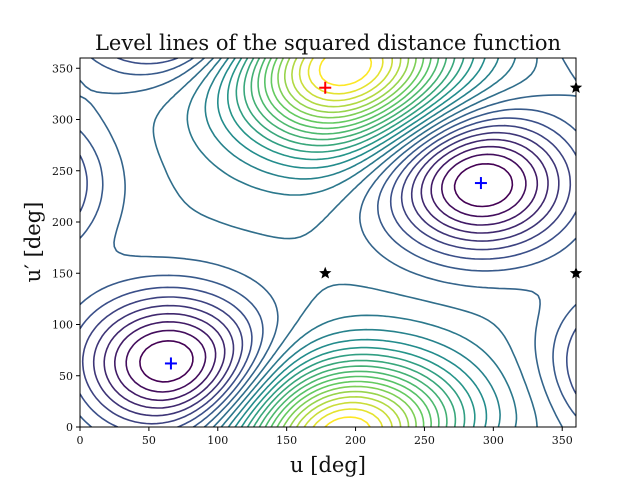 The width and height of the screenshot is (640, 480). What do you see at coordinates (286, 440) in the screenshot?
I see `x-tick-label: 150` at bounding box center [286, 440].